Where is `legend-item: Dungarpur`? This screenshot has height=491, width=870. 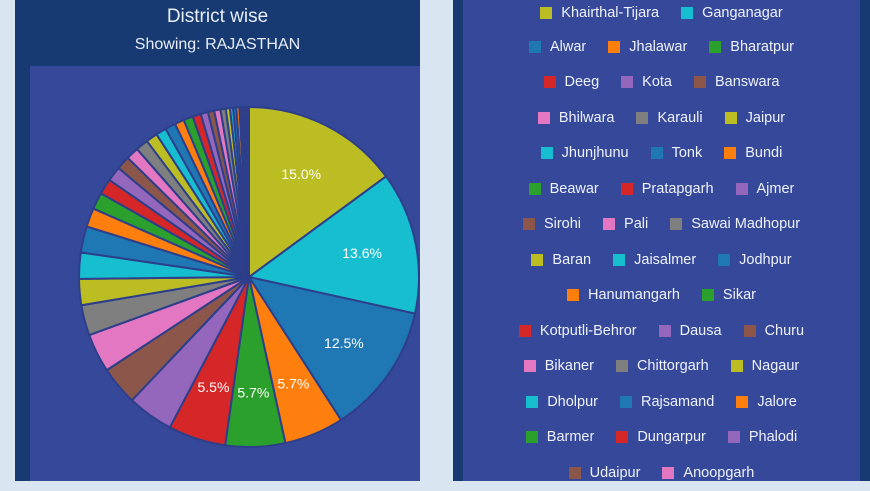
legend-item: Dungarpur is located at coordinates (661, 437).